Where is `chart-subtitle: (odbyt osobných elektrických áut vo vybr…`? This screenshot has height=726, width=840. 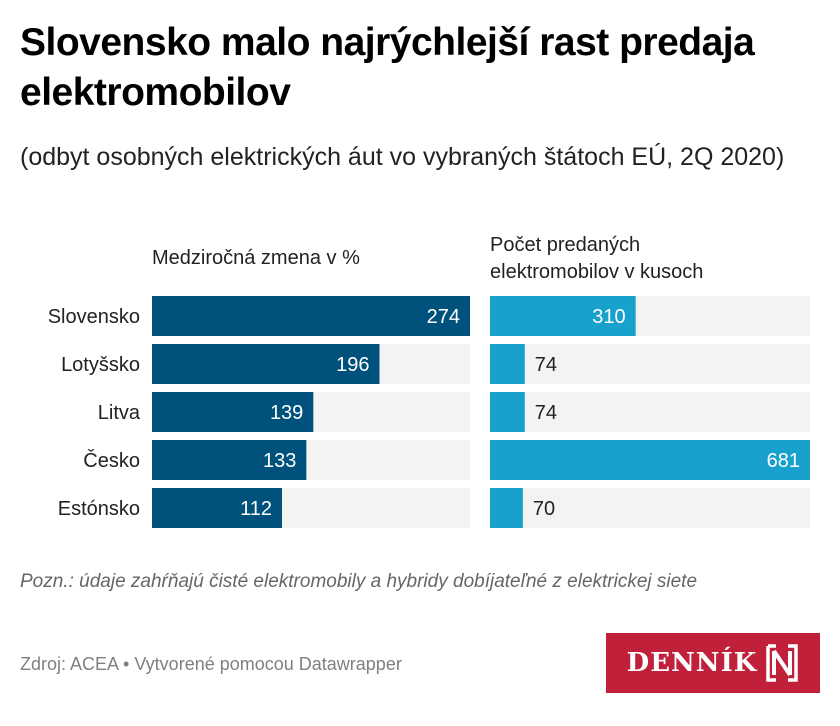
chart-subtitle: (odbyt osobných elektrických áut vo vybr… is located at coordinates (402, 157).